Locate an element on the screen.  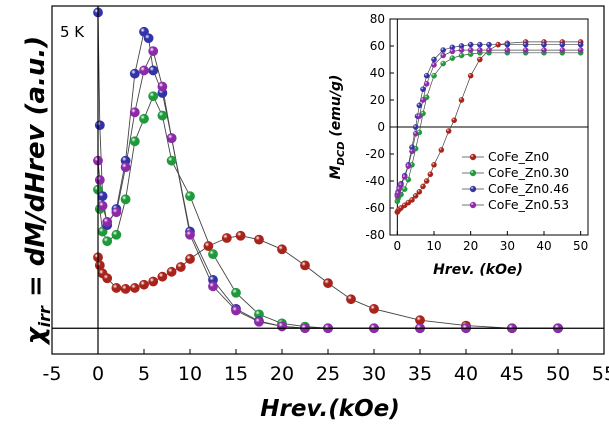
main-y-axis-label: χirr = dM/dHrev (a.u.) is located at coordinates (37, 191).